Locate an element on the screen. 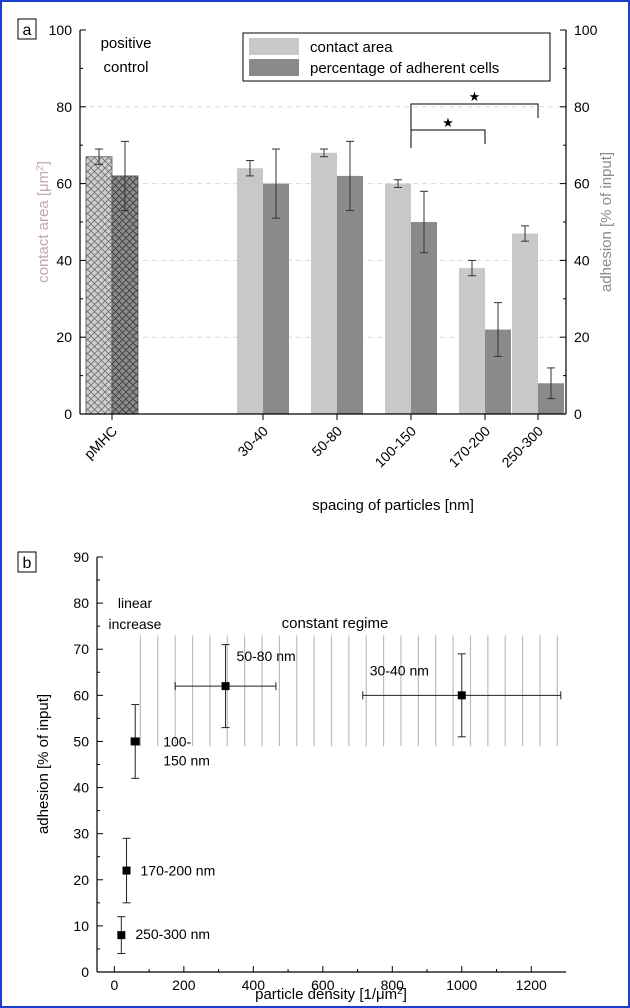  y-tick-label: 90 is located at coordinates (81, 557).